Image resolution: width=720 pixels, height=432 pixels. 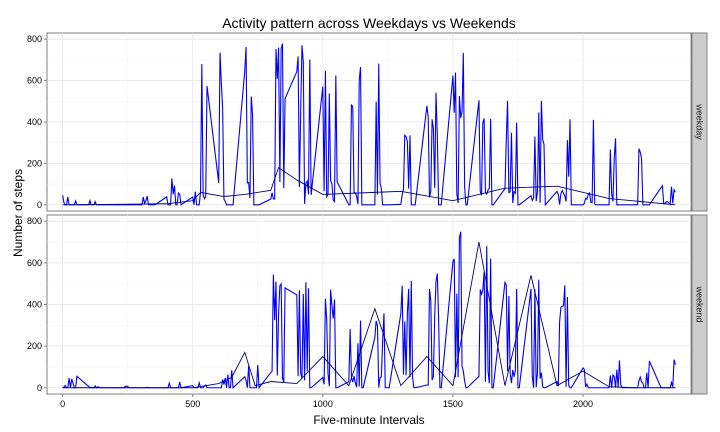 What do you see at coordinates (323, 404) in the screenshot?
I see `x-tick-label: 1000` at bounding box center [323, 404].